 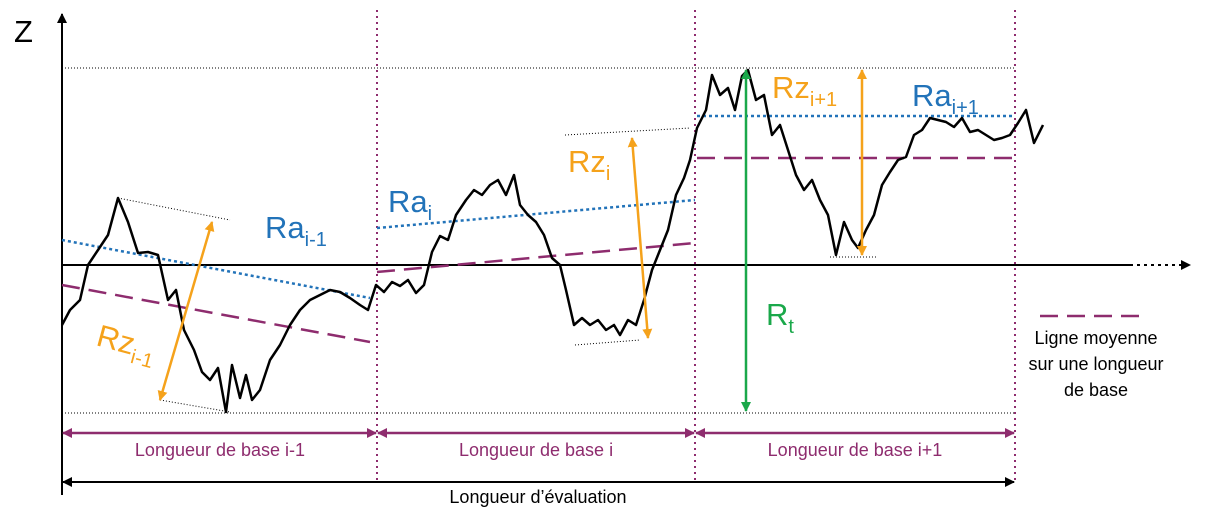 What do you see at coordinates (220, 450) in the screenshot?
I see `base-length-label: Longueur de base i-1` at bounding box center [220, 450].